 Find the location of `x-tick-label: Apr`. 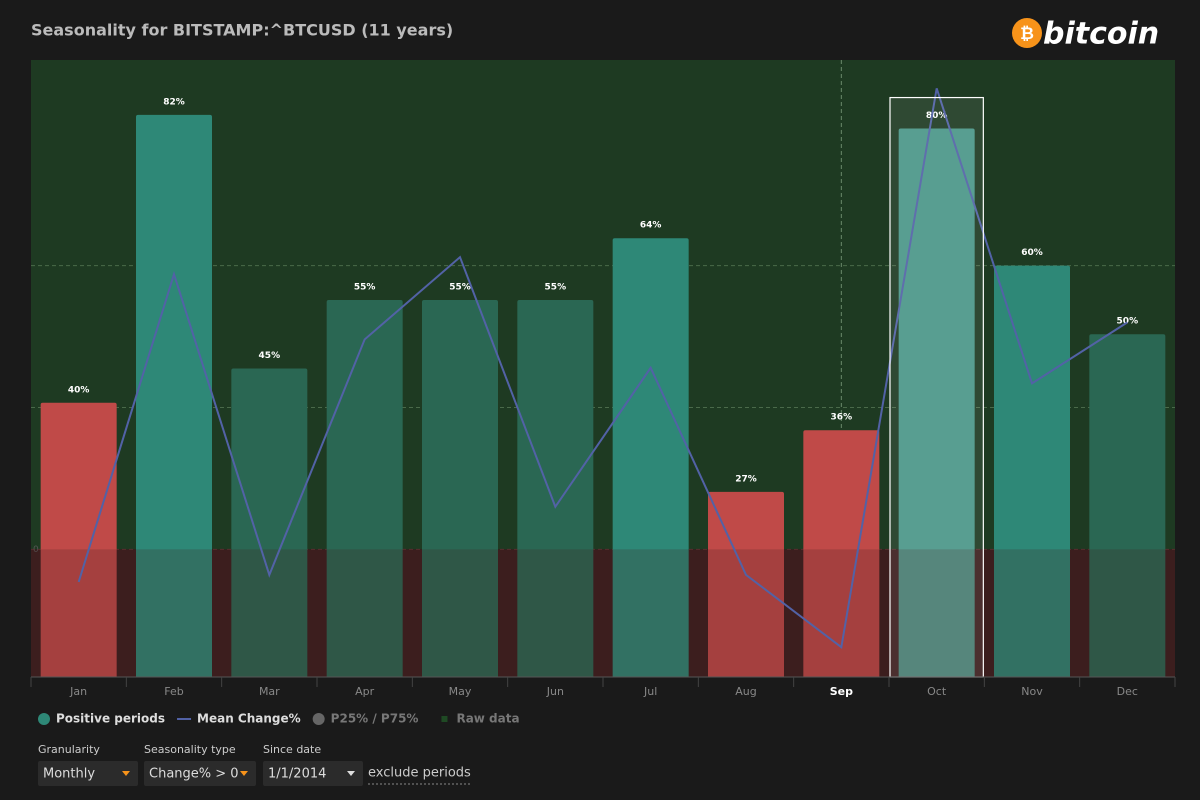

x-tick-label: Apr is located at coordinates (365, 691).